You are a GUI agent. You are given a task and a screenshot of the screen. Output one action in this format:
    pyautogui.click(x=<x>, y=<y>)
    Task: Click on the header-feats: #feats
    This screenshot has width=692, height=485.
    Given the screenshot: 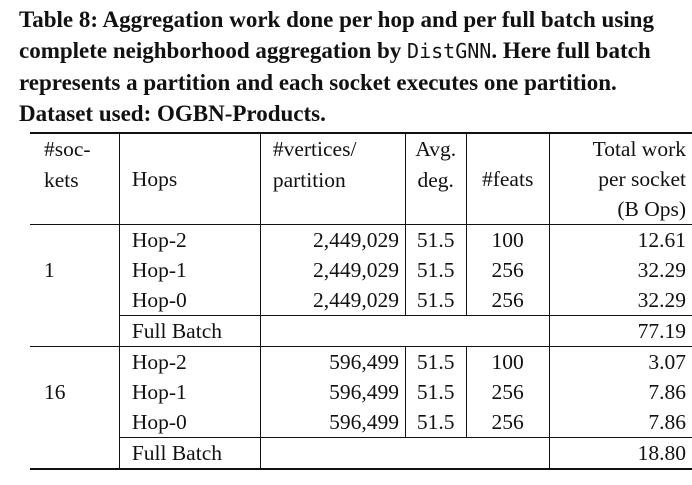 What is the action you would take?
    pyautogui.click(x=507, y=178)
    